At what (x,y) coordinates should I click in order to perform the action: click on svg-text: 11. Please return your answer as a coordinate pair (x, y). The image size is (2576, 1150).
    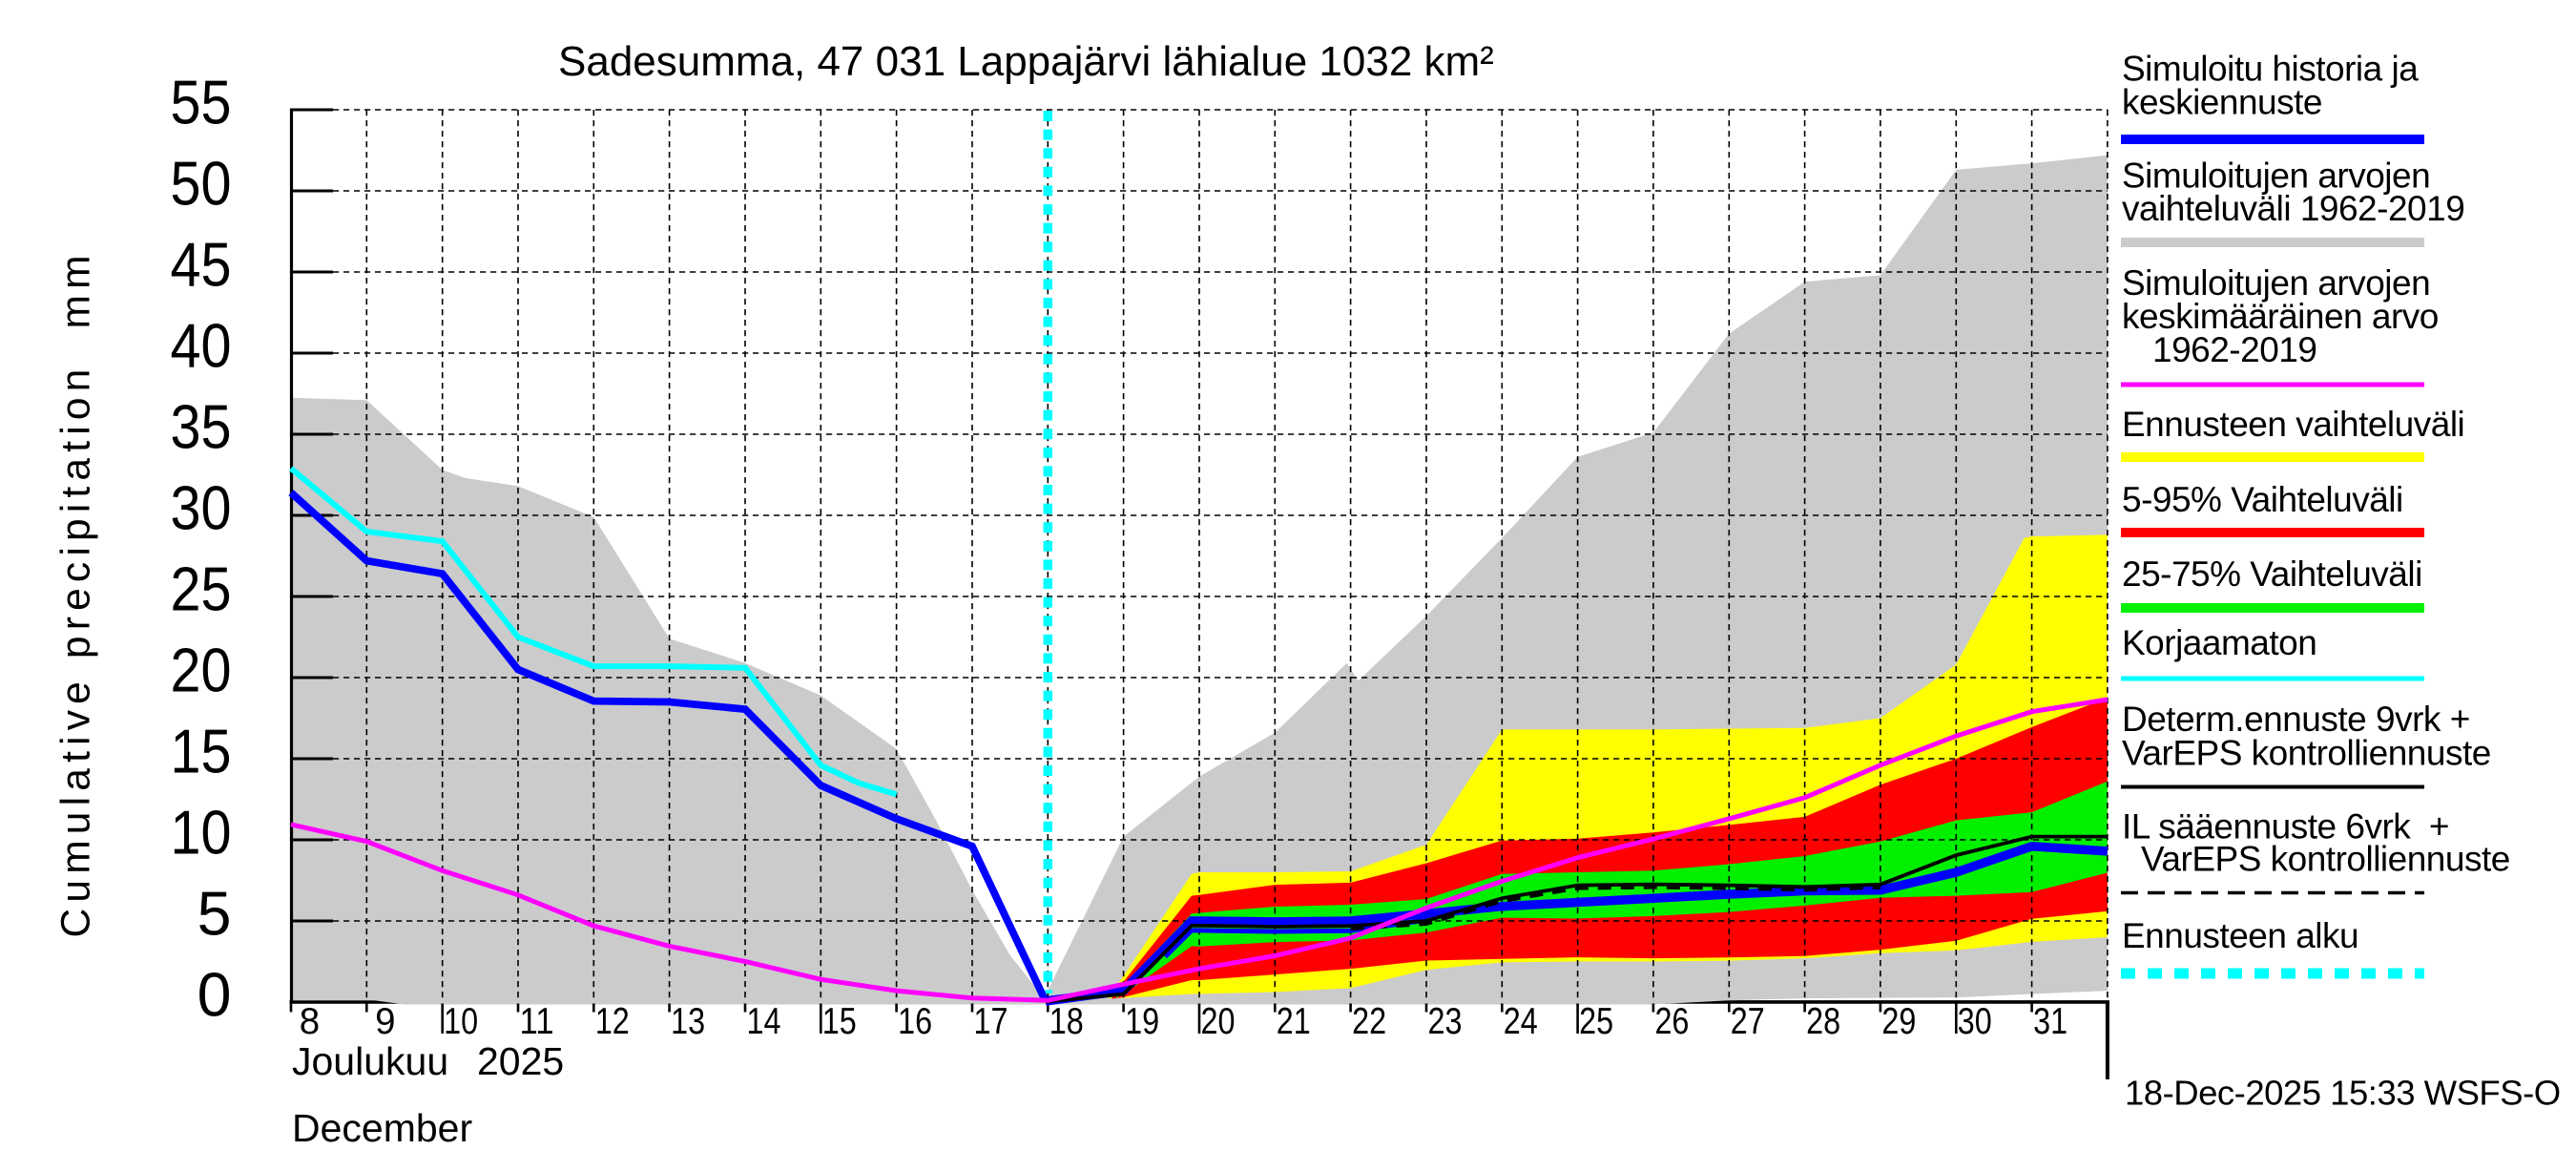
    Looking at the image, I should click on (536, 1021).